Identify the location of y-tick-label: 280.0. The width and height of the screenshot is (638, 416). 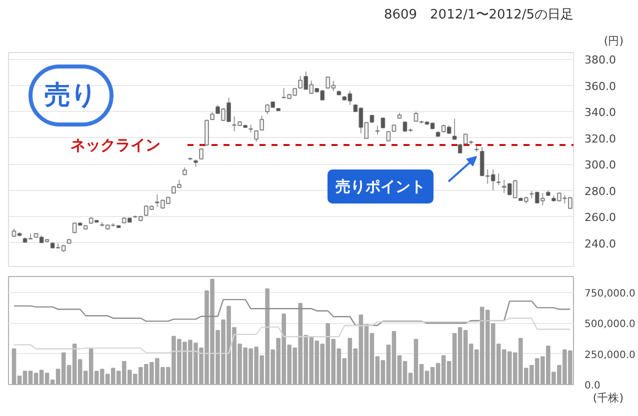
(600, 191).